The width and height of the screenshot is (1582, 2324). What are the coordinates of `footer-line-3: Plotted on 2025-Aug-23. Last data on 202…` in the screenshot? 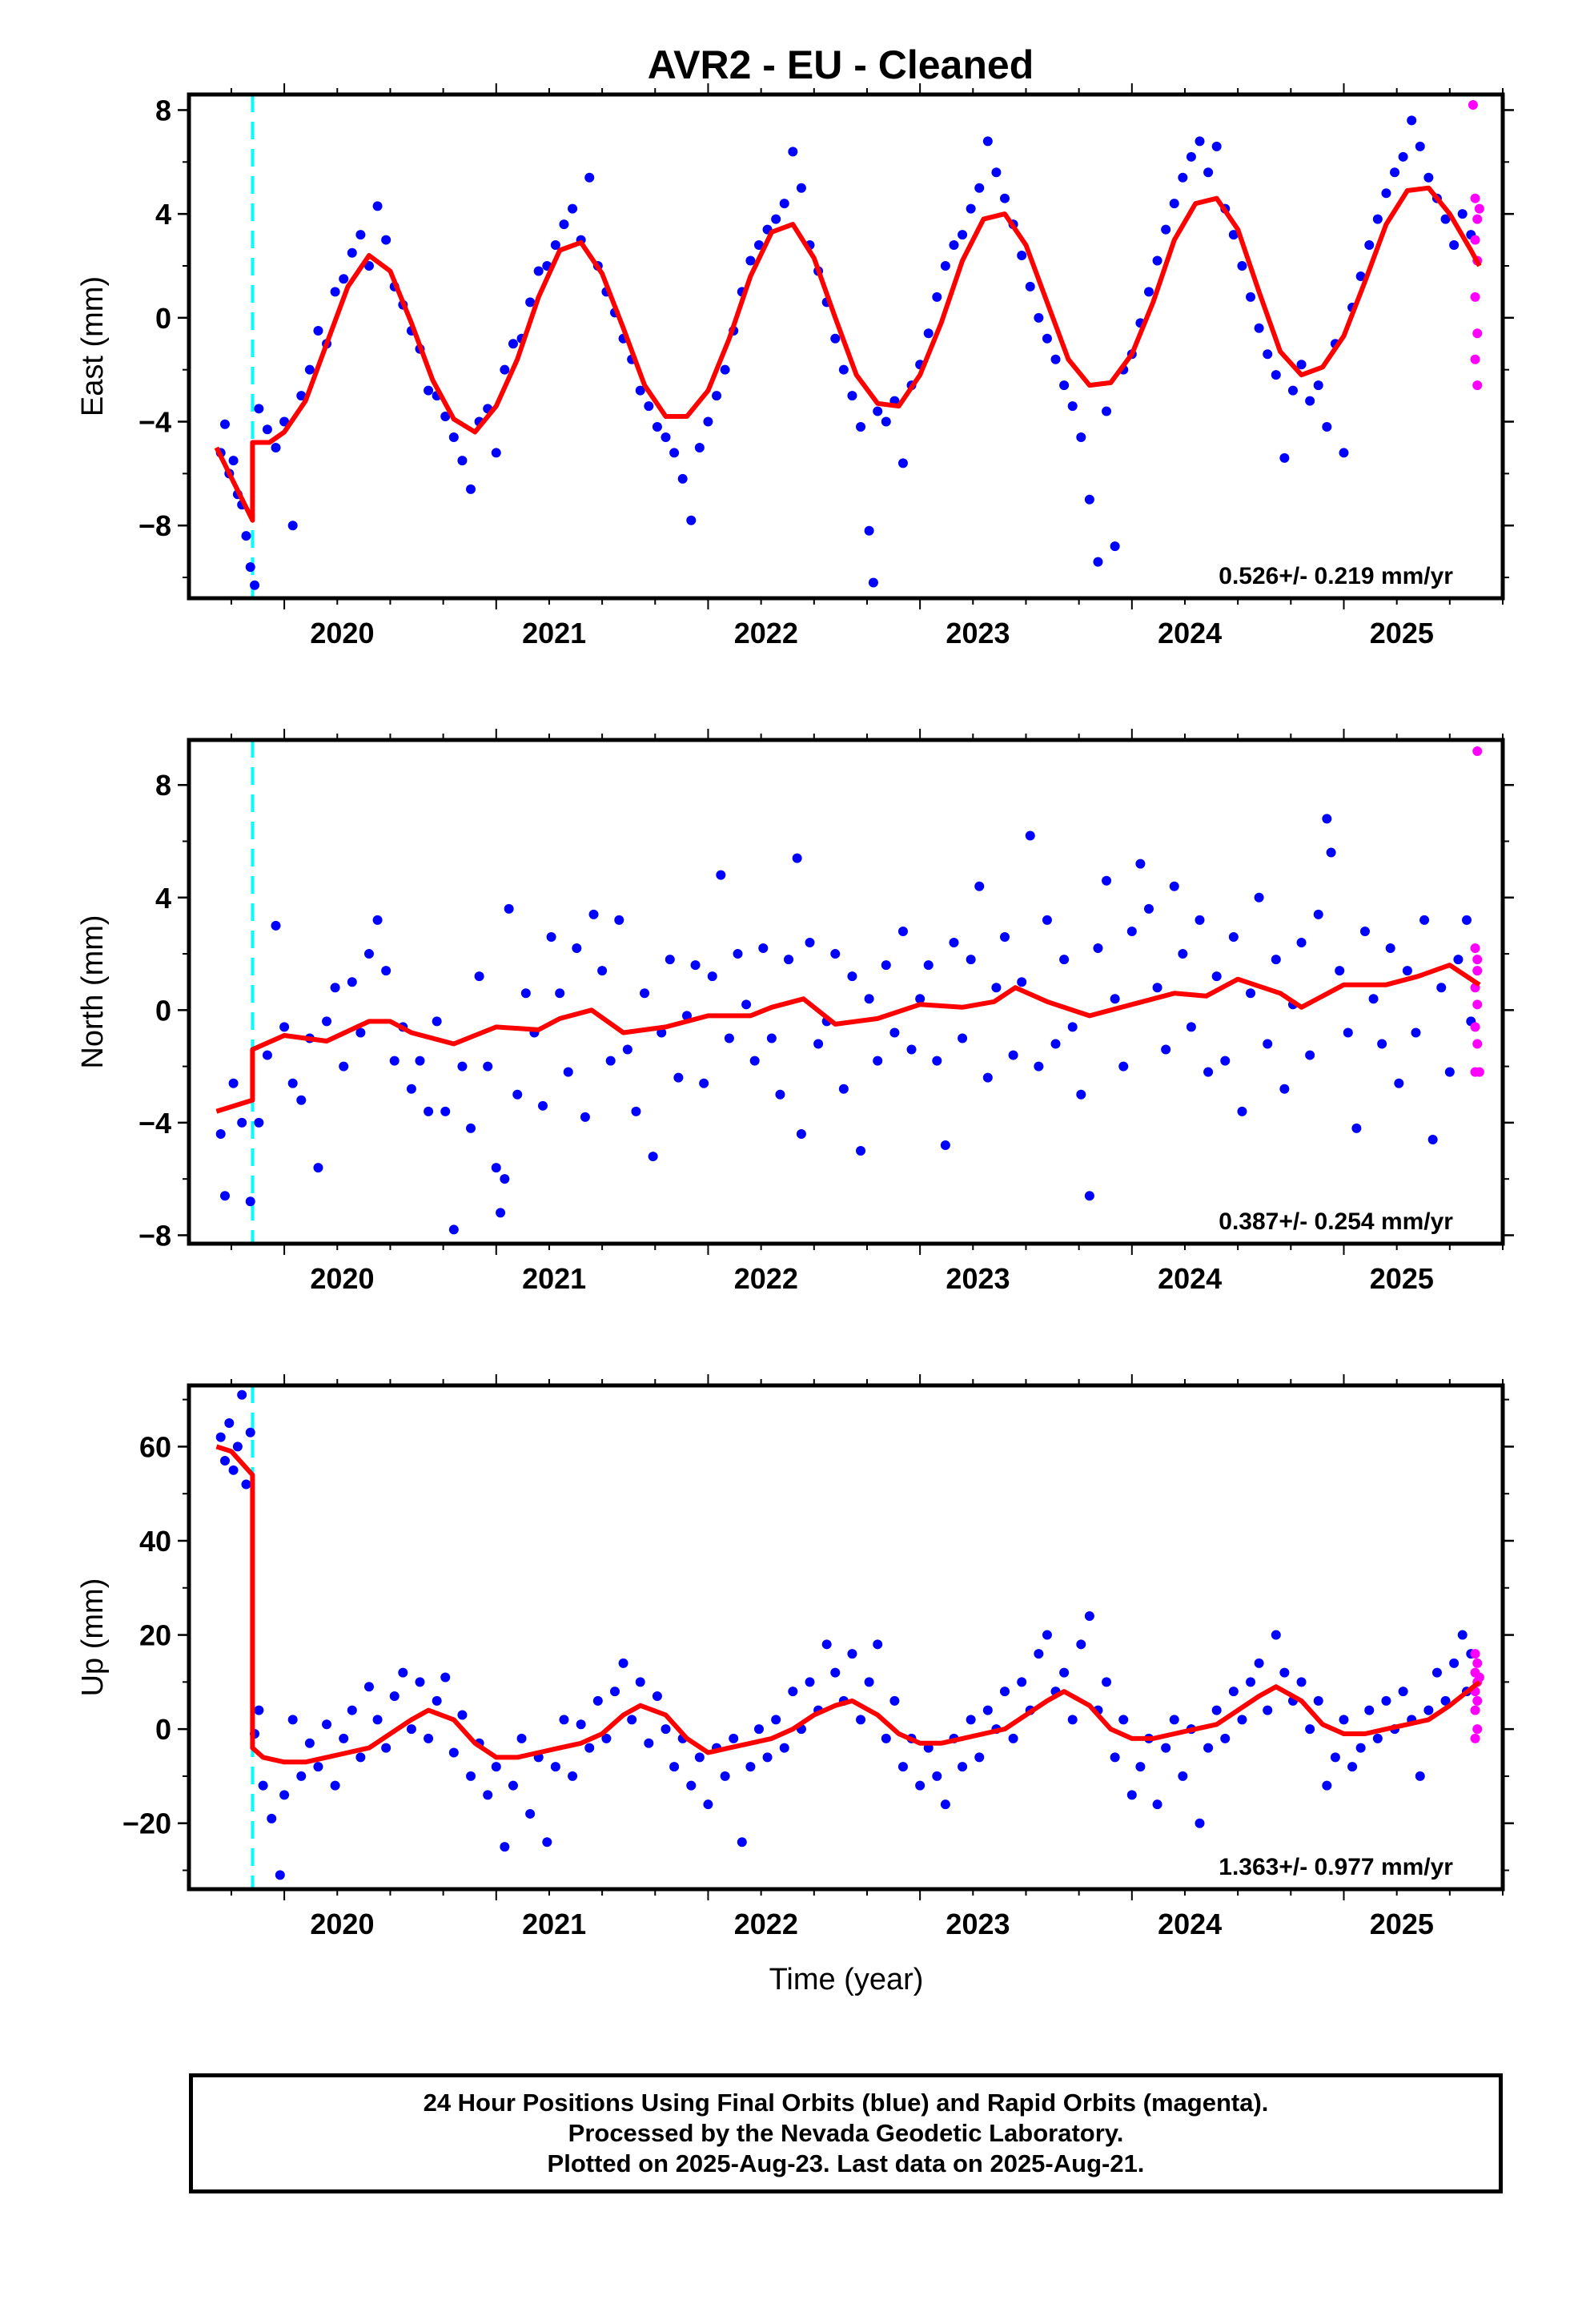 It's located at (846, 2163).